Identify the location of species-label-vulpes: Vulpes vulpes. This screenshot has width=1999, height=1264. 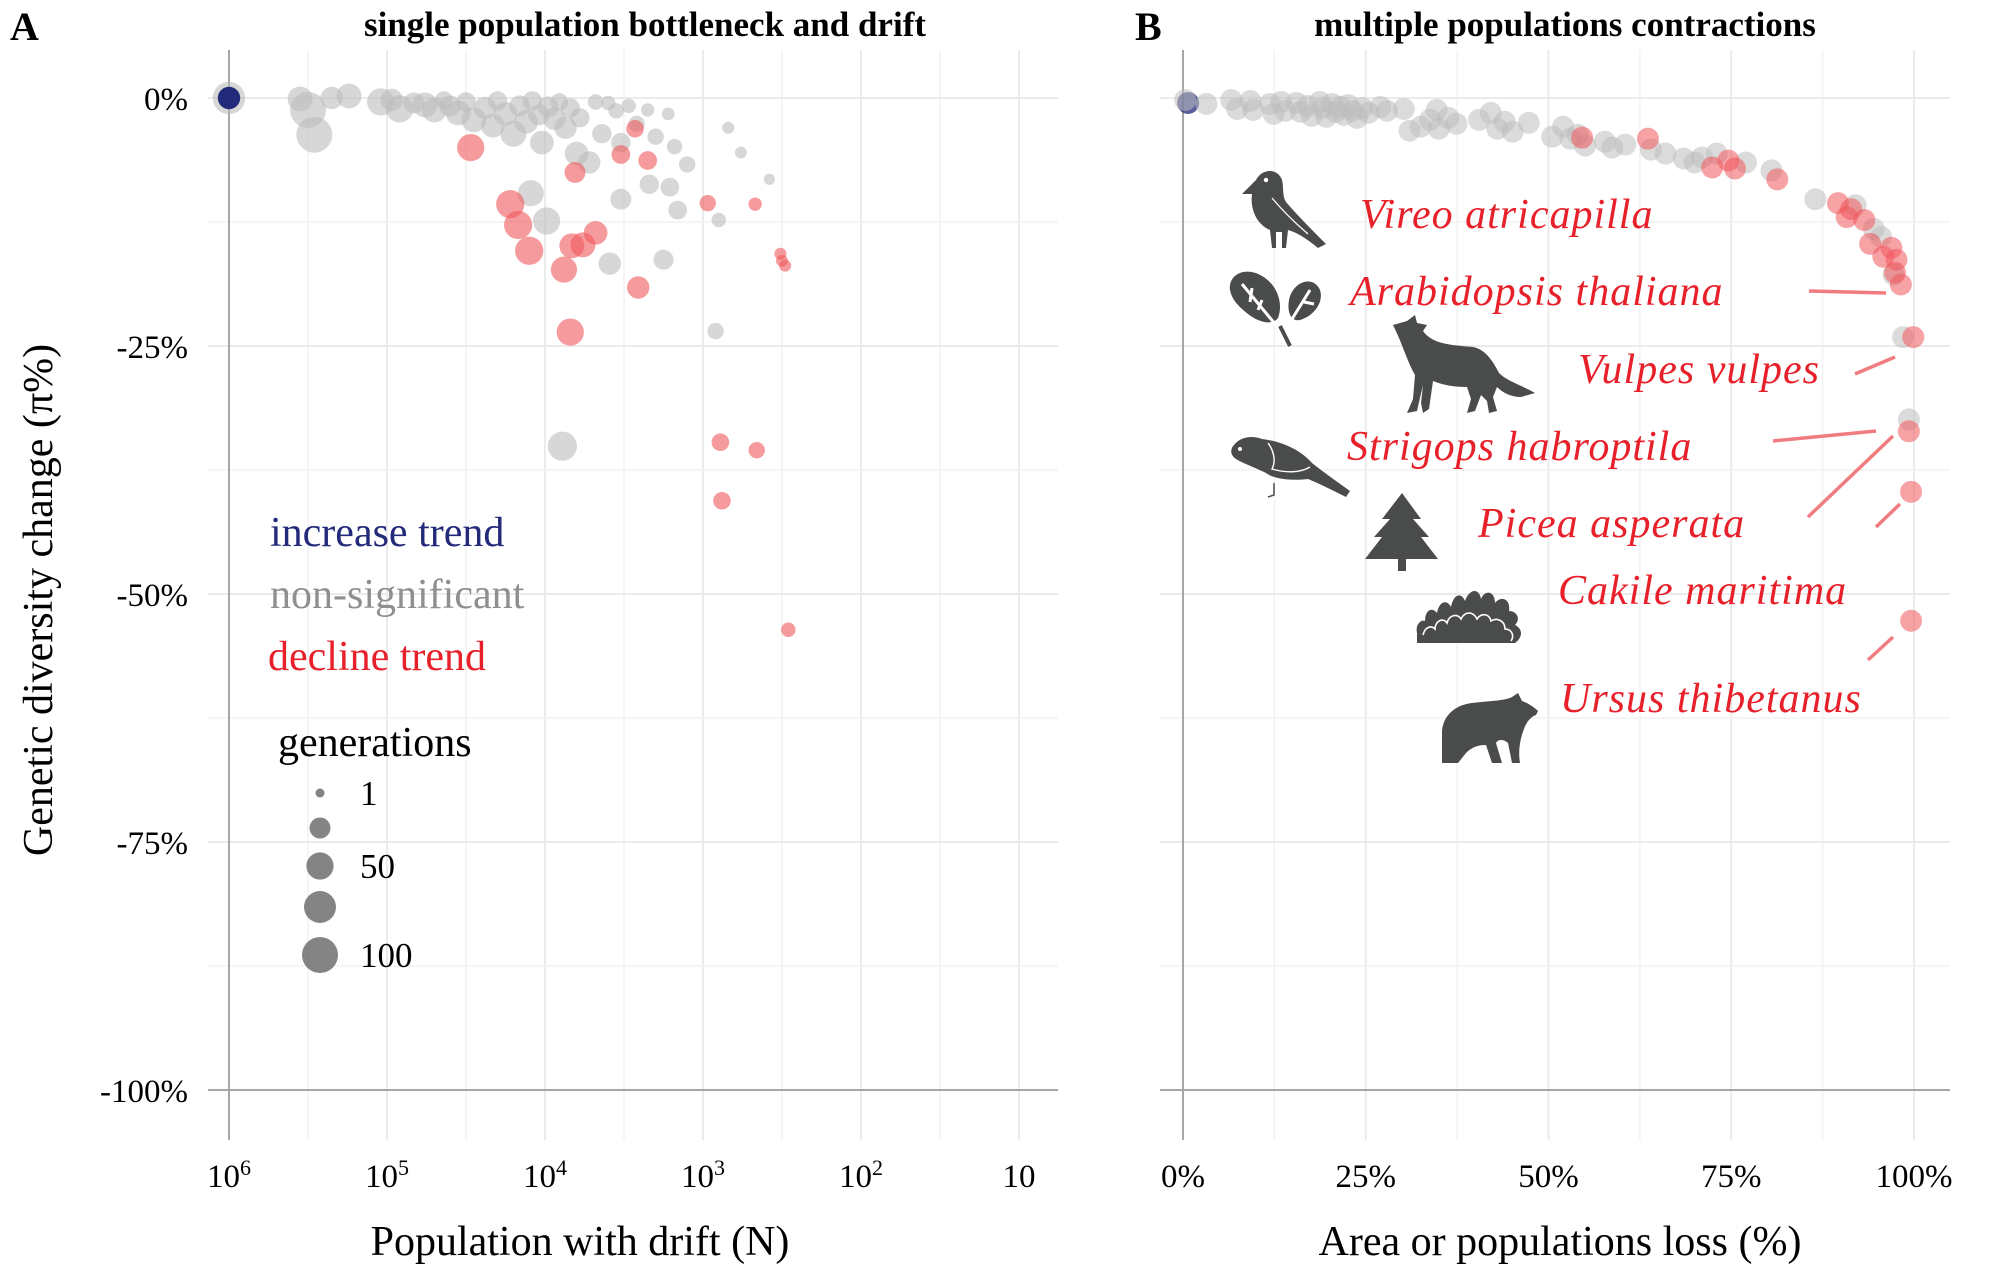
(1699, 370).